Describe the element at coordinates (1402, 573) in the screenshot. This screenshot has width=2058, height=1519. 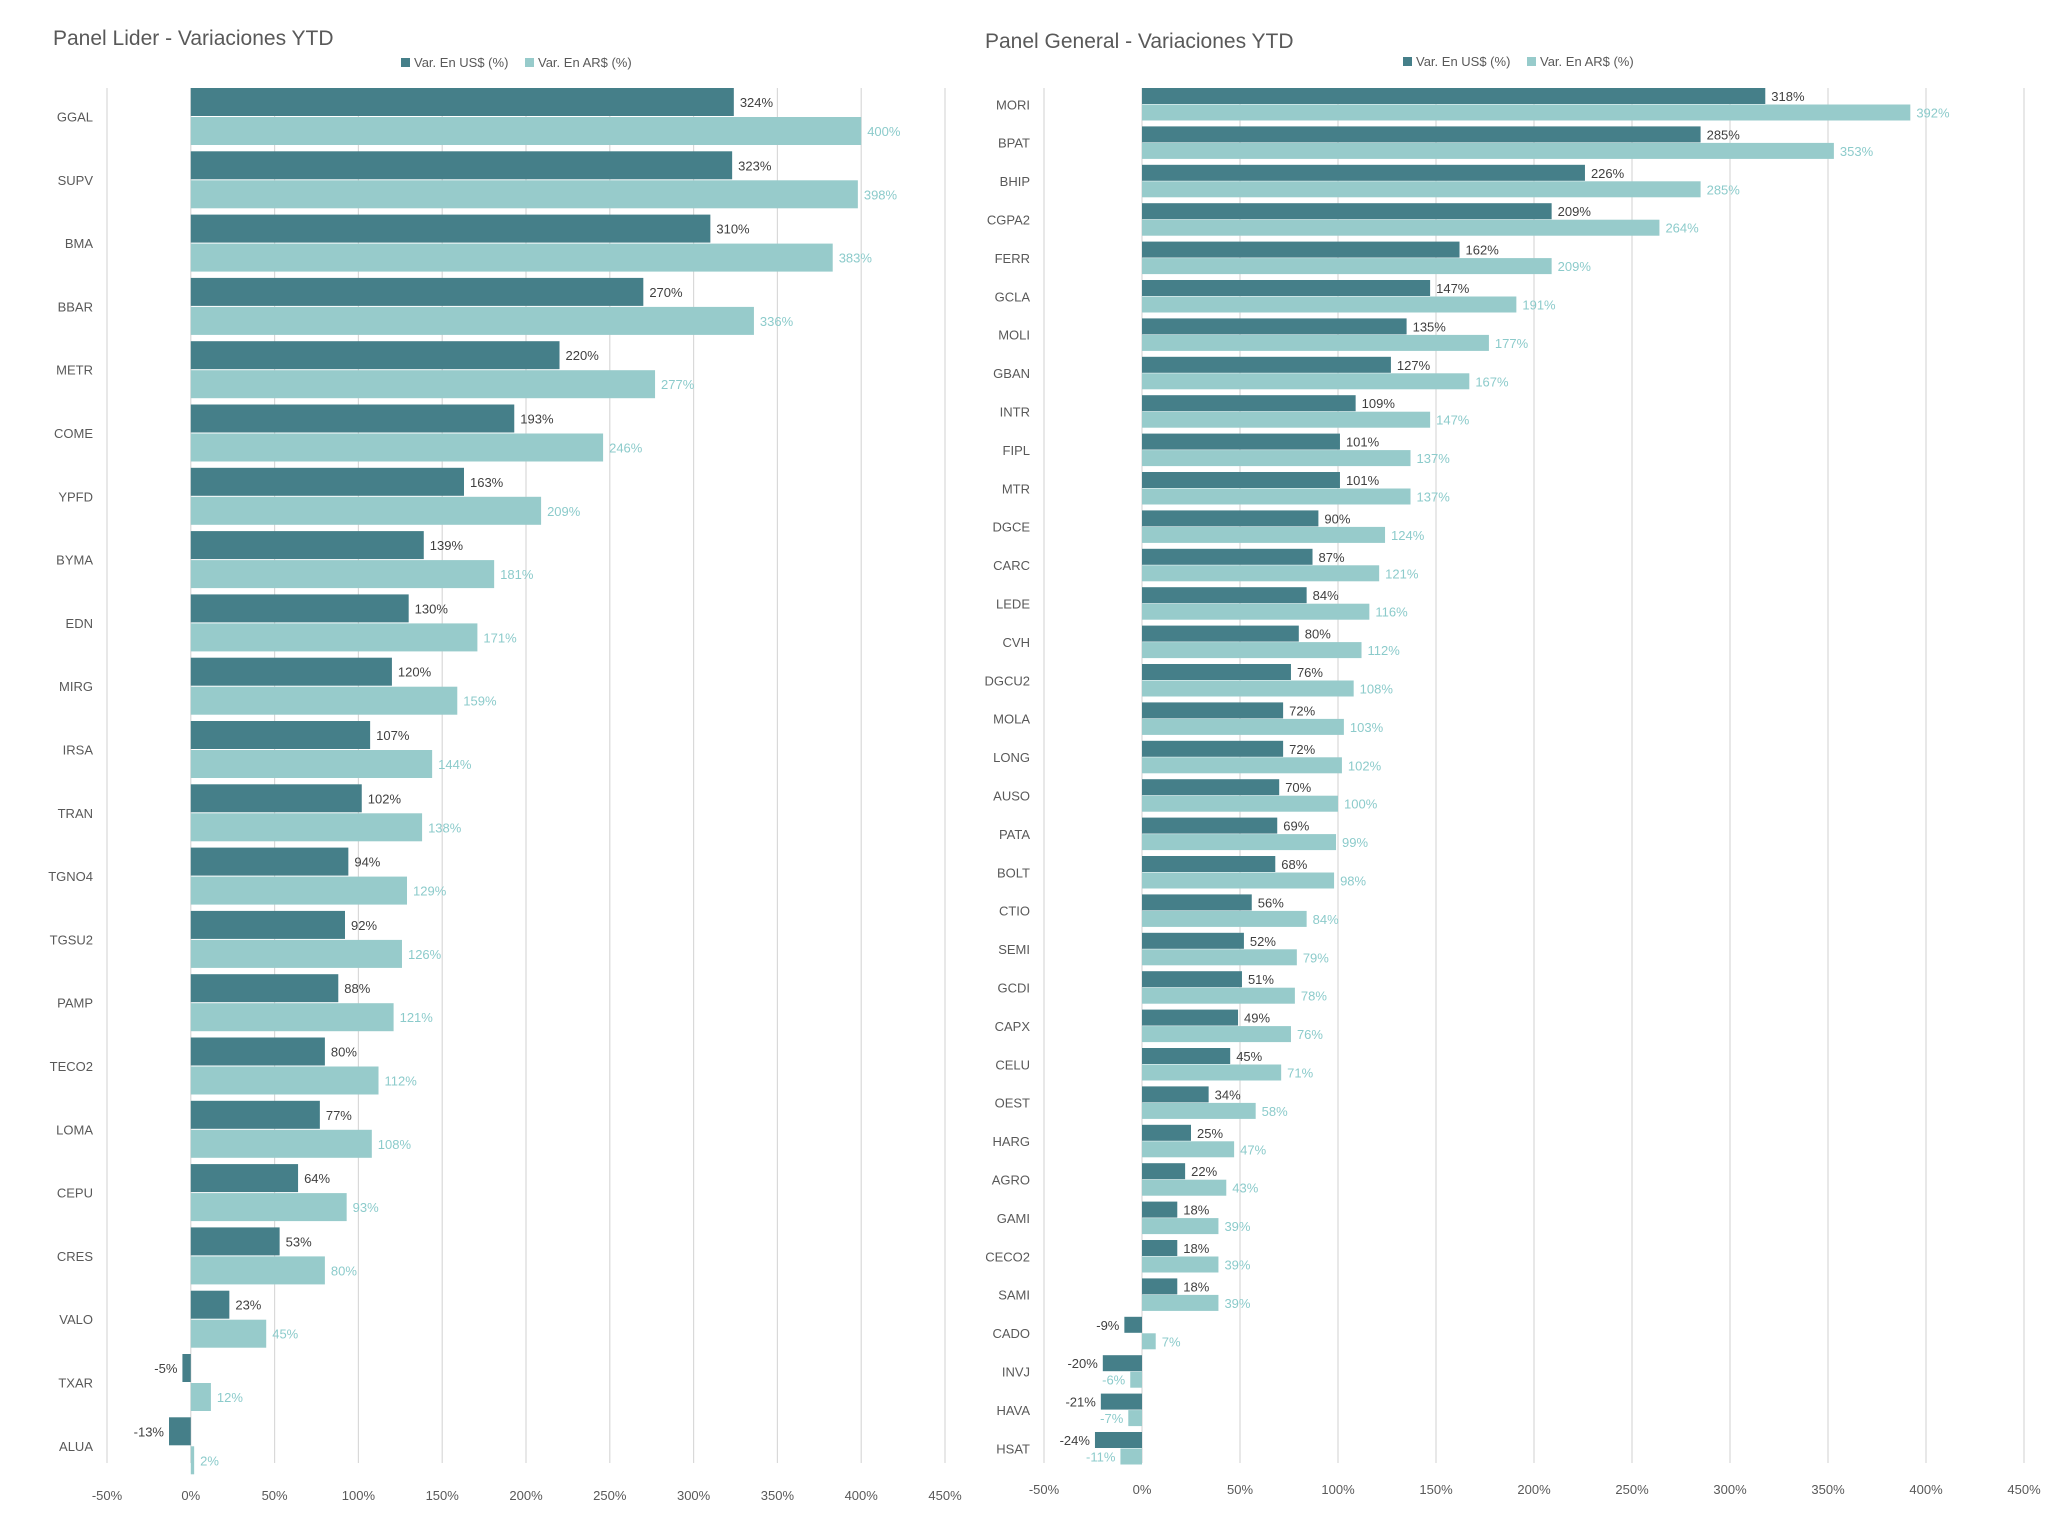
I see `data-label-ars: 121%` at that location.